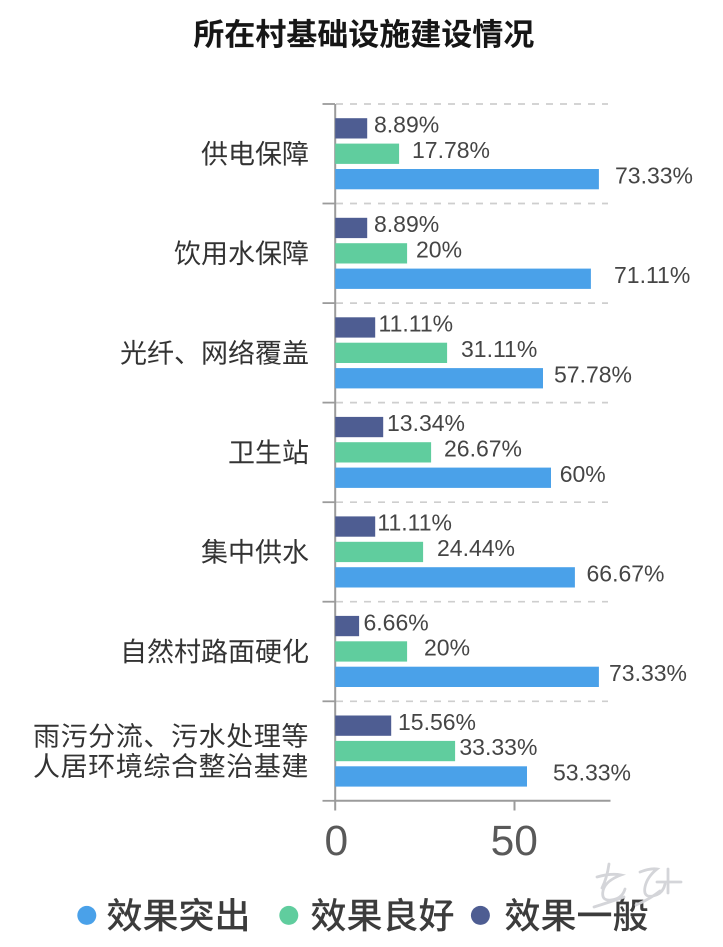  I want to click on svg-text: 57.78%, so click(593, 375).